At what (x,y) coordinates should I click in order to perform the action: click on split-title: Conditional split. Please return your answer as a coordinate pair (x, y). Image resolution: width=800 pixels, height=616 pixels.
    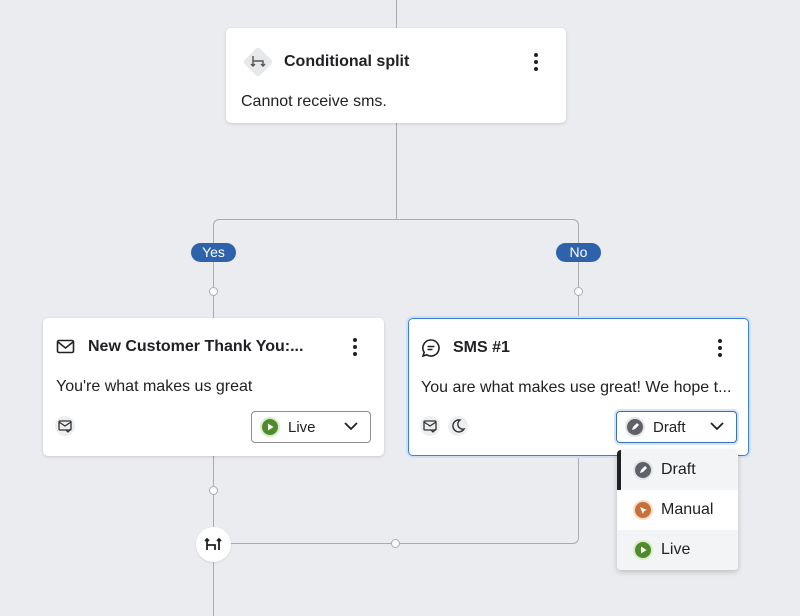
    Looking at the image, I should click on (347, 61).